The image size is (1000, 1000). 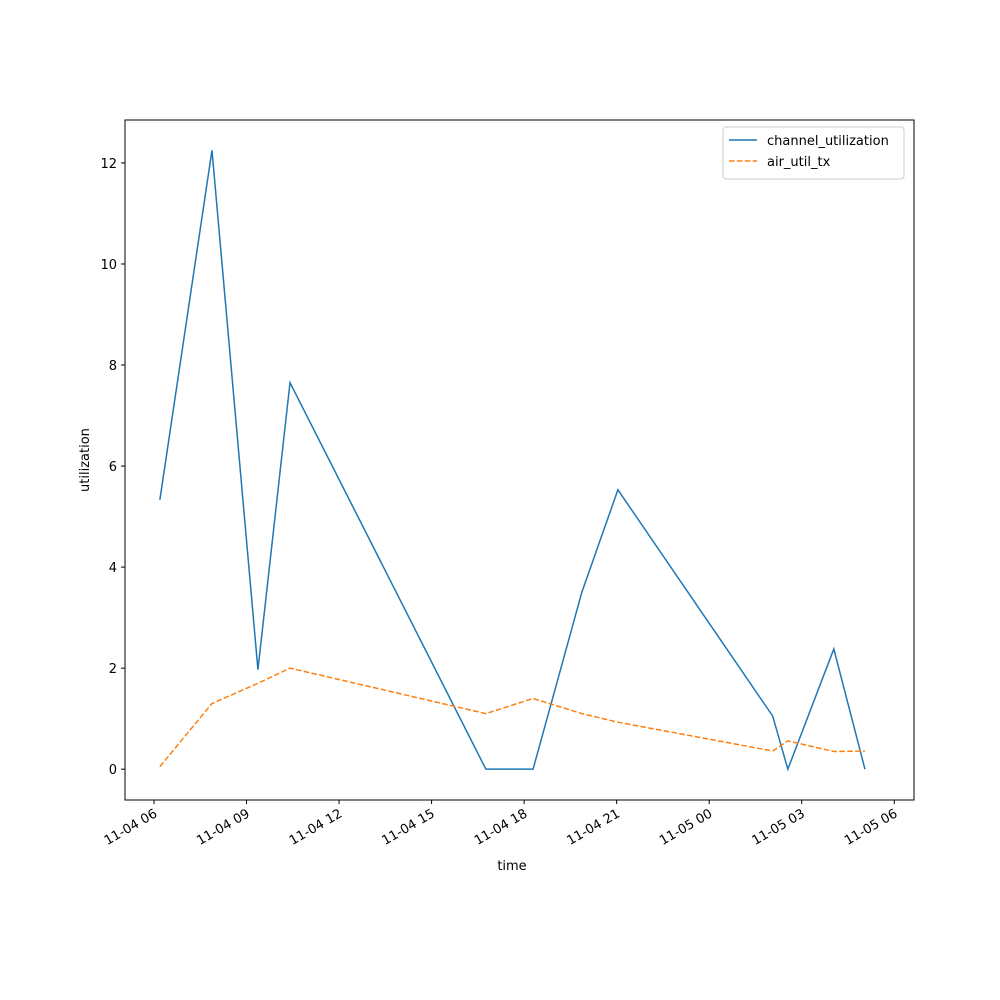 I want to click on x-tick-label: 11-04 06, so click(x=131, y=827).